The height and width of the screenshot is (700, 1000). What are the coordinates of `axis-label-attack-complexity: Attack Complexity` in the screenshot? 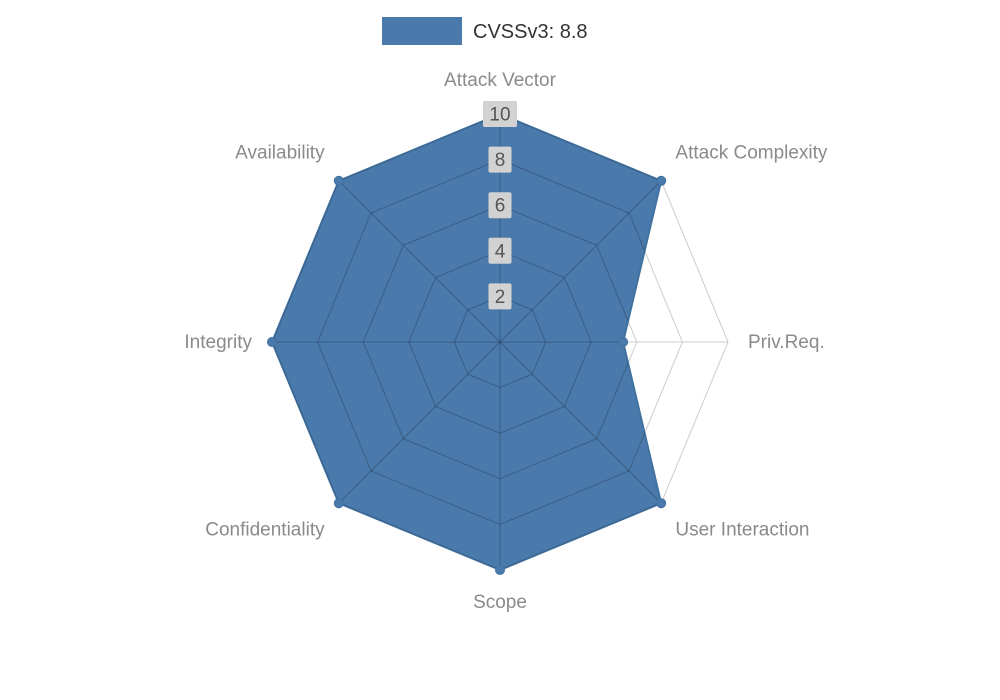 It's located at (751, 153).